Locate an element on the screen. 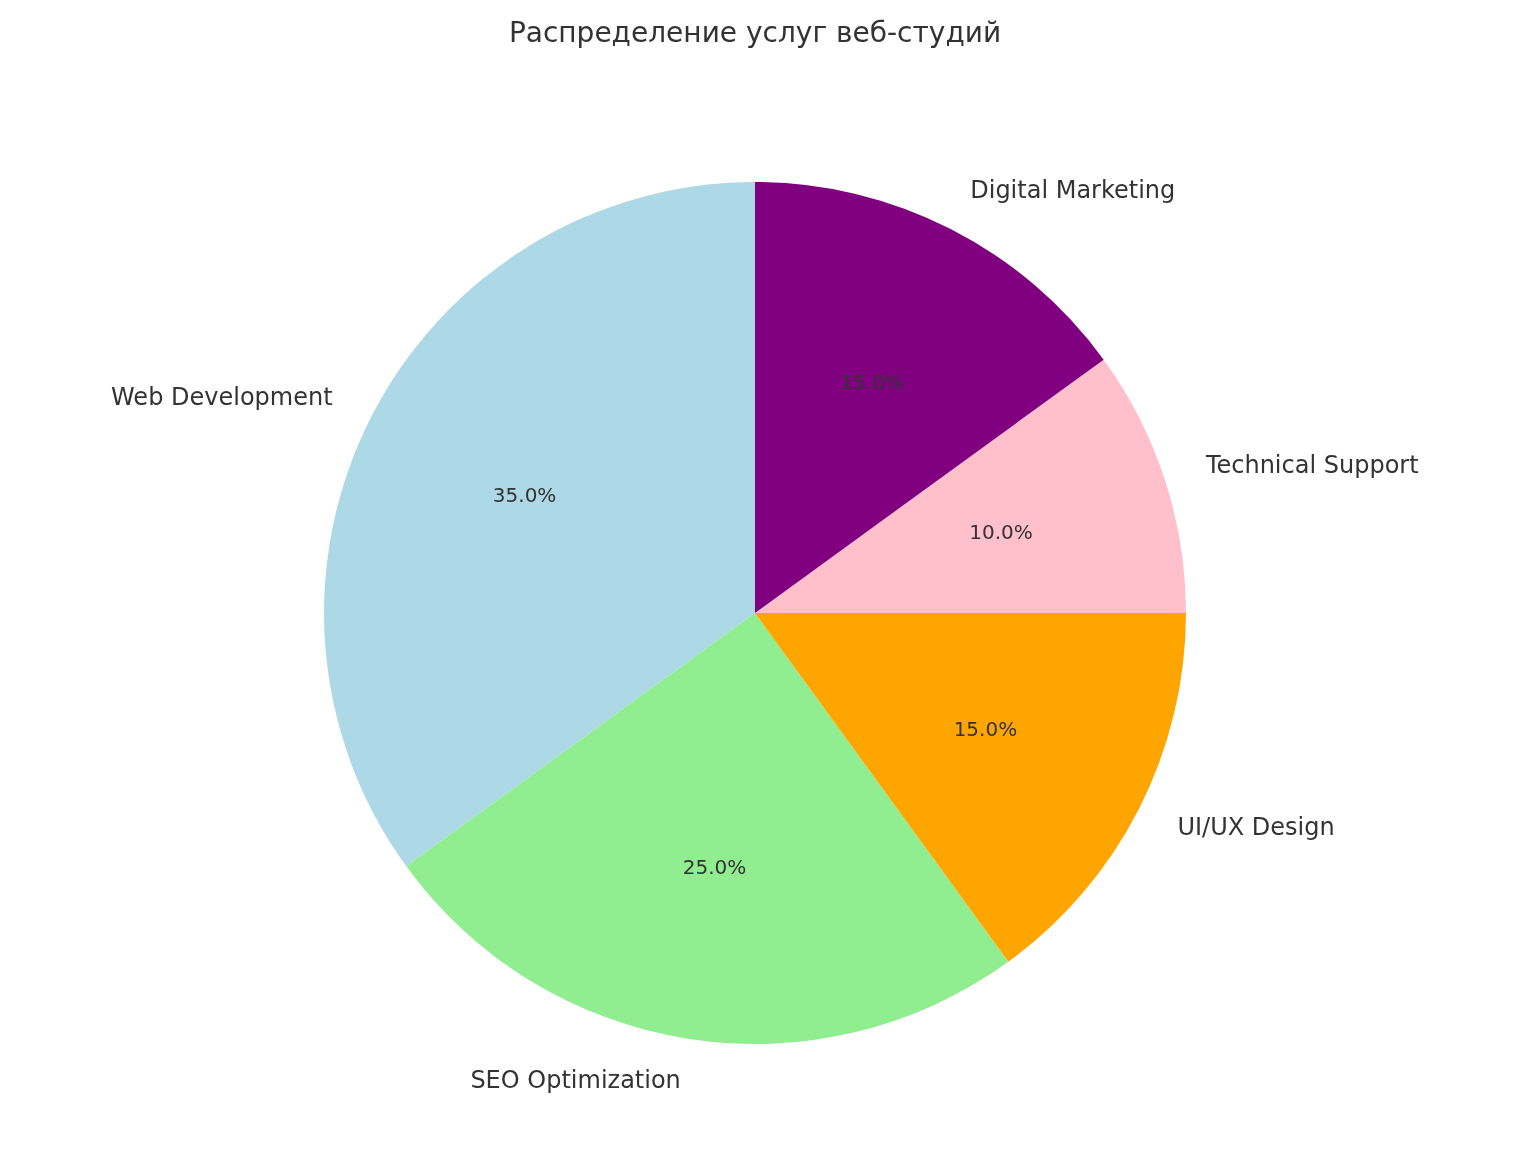 Image resolution: width=1517 pixels, height=1165 pixels. data-label: 10.0% is located at coordinates (1001, 532).